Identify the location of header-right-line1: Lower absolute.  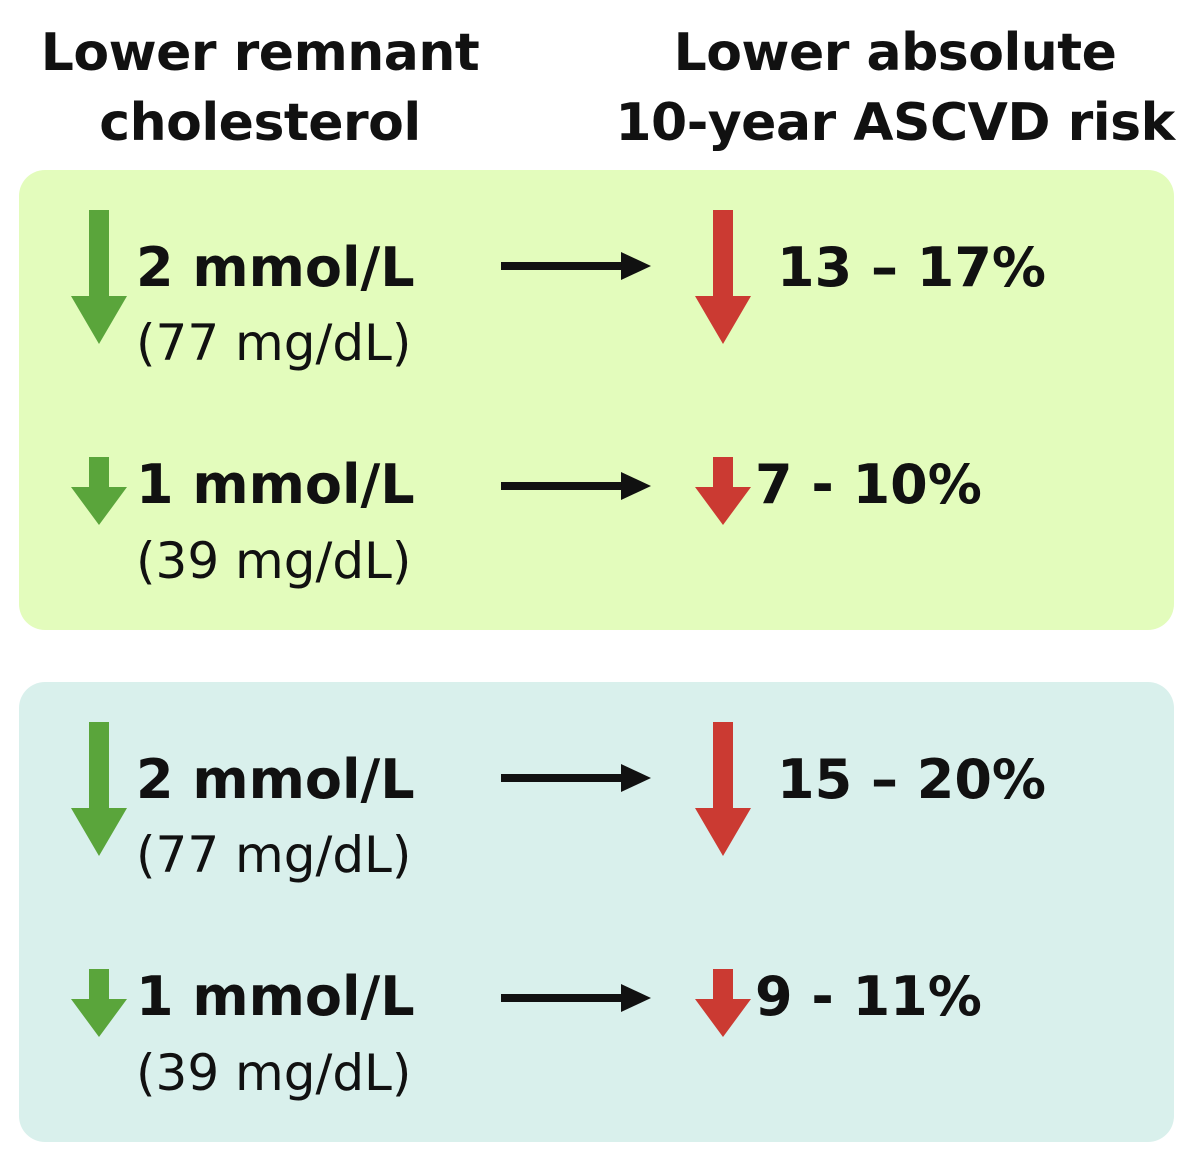
(895, 53).